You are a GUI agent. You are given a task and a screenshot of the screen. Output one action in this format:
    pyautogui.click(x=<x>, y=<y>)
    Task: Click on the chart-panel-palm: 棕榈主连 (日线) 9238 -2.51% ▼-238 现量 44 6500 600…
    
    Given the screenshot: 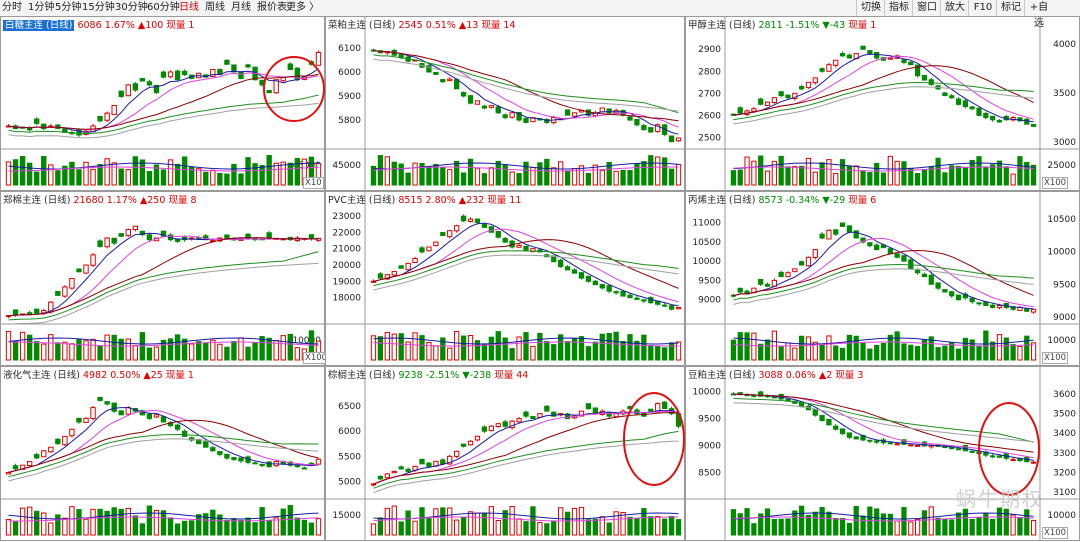 What is the action you would take?
    pyautogui.click(x=505, y=453)
    